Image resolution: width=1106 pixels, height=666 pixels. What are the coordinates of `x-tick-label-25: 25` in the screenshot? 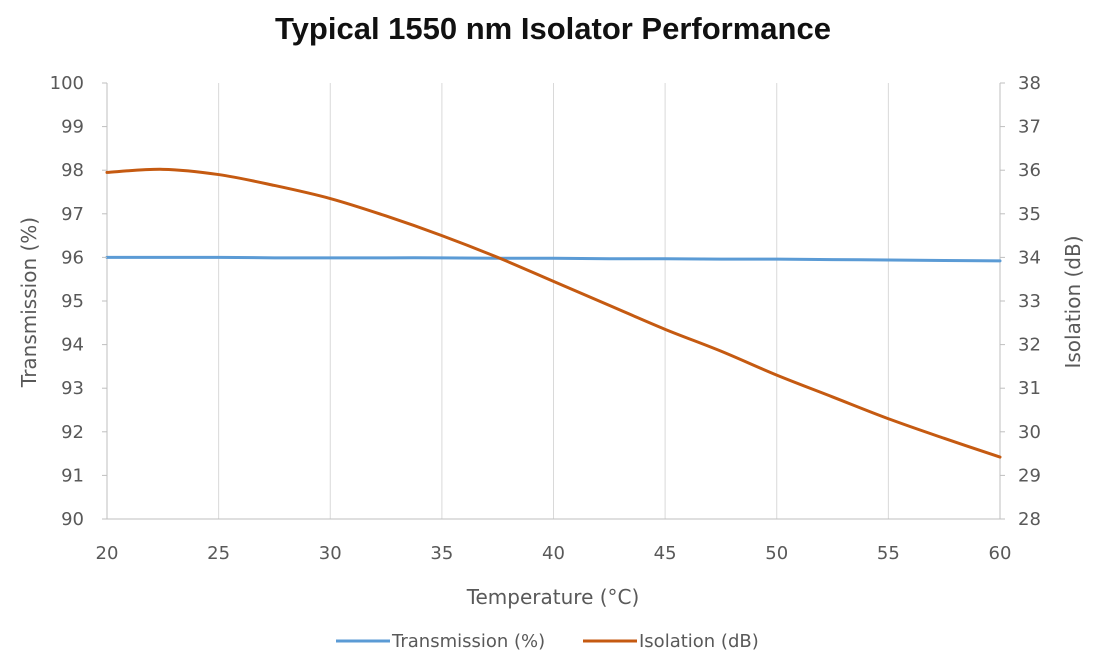 It's located at (218, 553).